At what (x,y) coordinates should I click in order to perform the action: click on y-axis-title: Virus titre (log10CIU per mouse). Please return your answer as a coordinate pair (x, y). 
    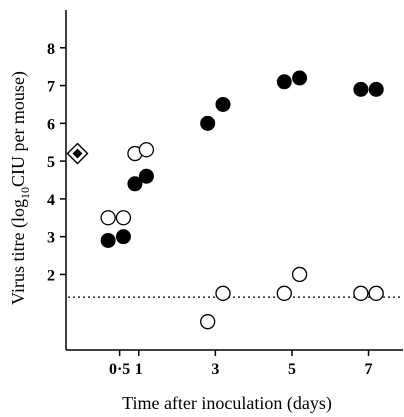
    Looking at the image, I should click on (20, 188).